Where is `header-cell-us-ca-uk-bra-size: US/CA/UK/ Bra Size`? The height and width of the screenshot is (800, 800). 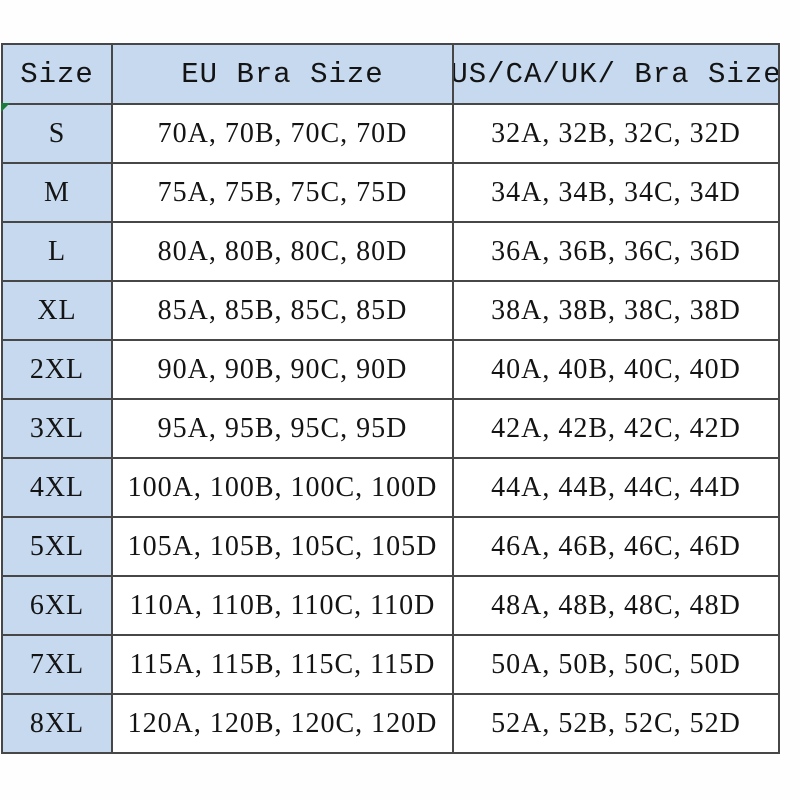 header-cell-us-ca-uk-bra-size: US/CA/UK/ Bra Size is located at coordinates (616, 74).